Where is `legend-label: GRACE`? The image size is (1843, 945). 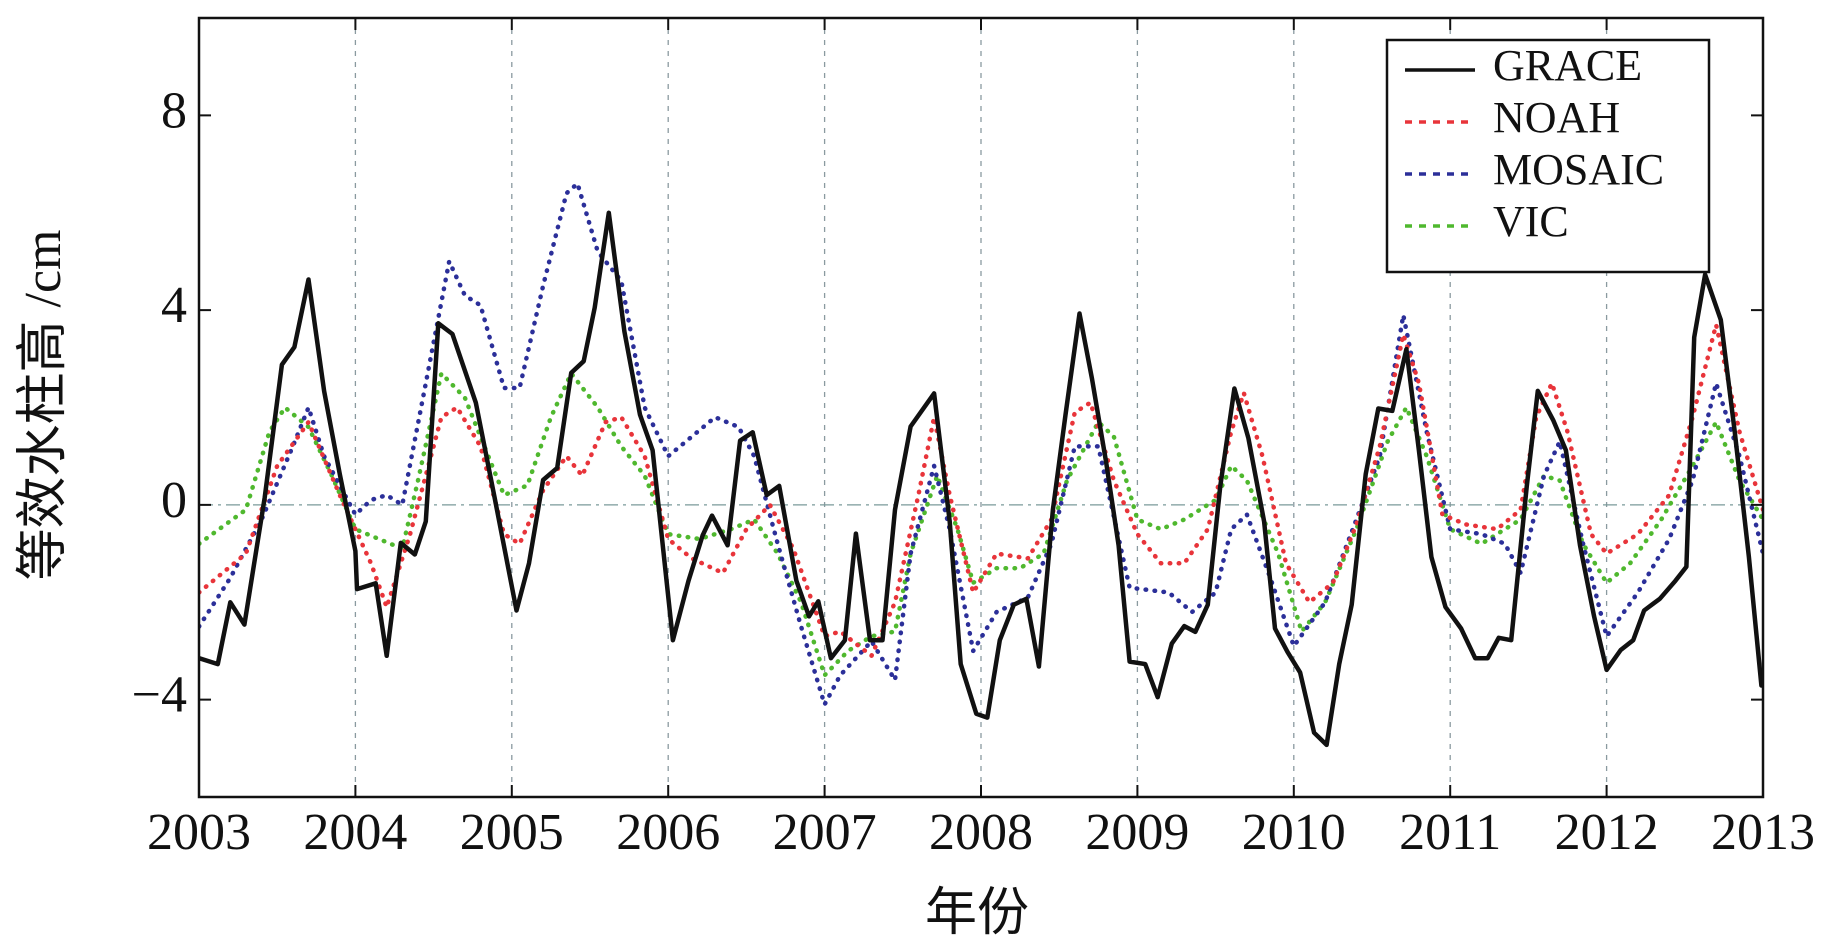 legend-label: GRACE is located at coordinates (1567, 65).